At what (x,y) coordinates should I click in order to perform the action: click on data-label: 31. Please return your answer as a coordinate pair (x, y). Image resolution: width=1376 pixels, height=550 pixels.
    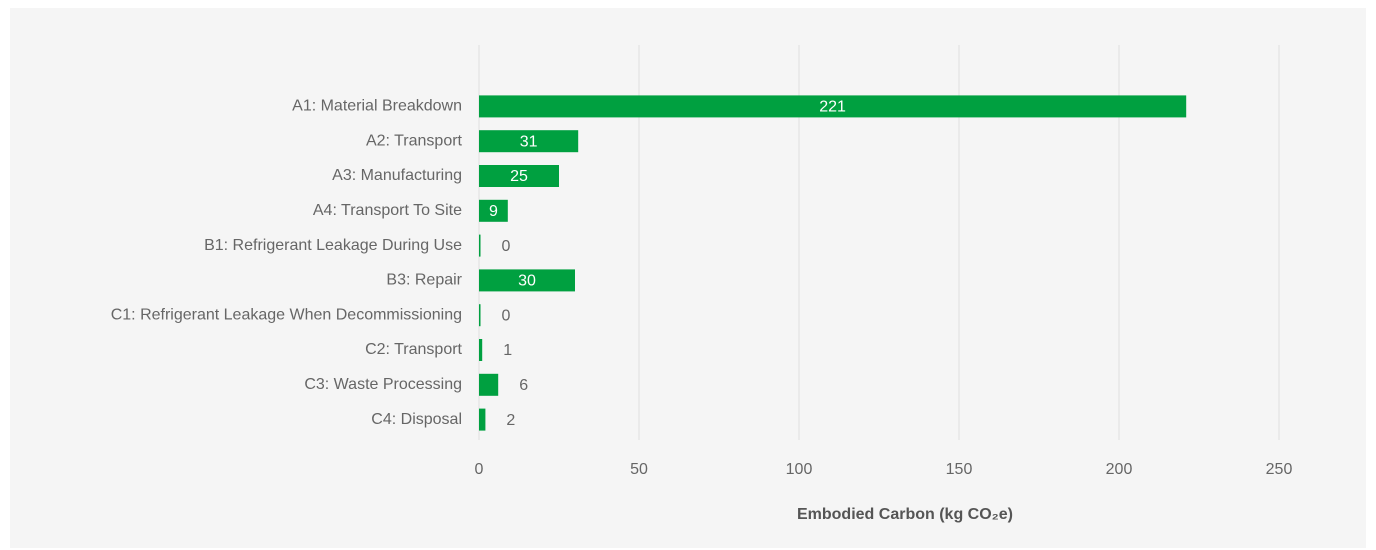
    Looking at the image, I should click on (529, 141).